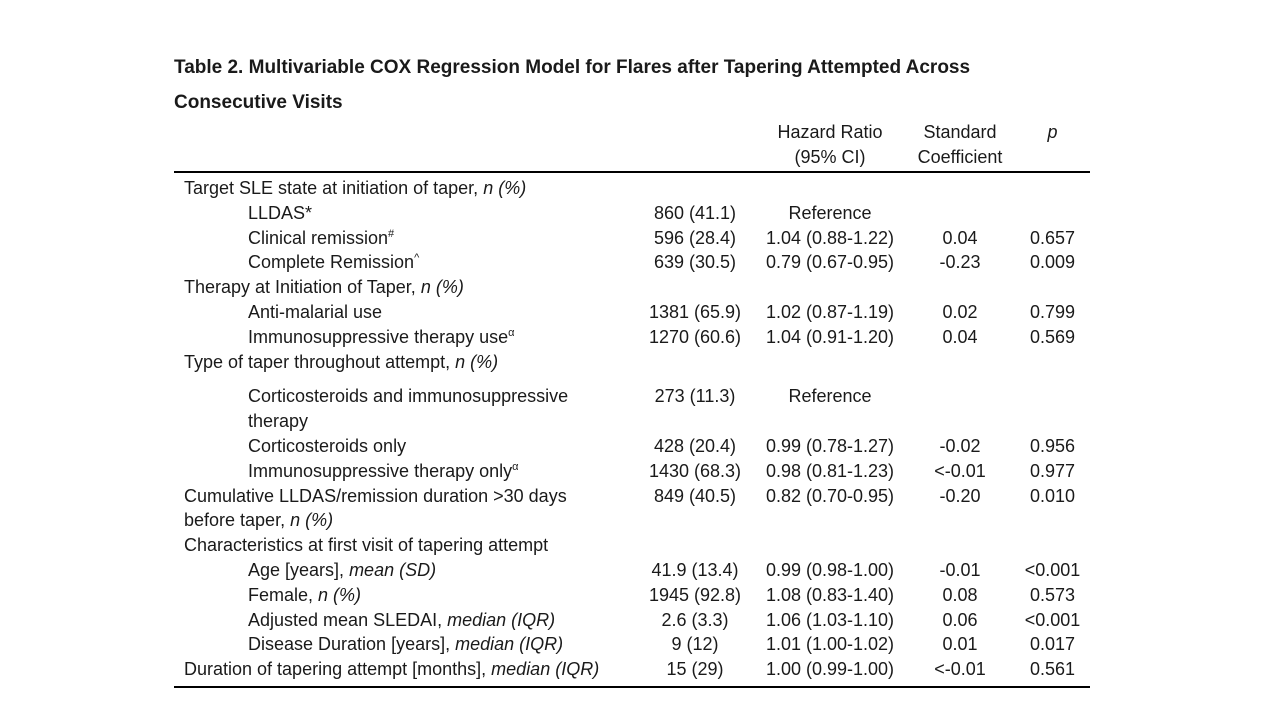  I want to click on table-row: Therapy at Initiation of Taper, n (%), so click(632, 287).